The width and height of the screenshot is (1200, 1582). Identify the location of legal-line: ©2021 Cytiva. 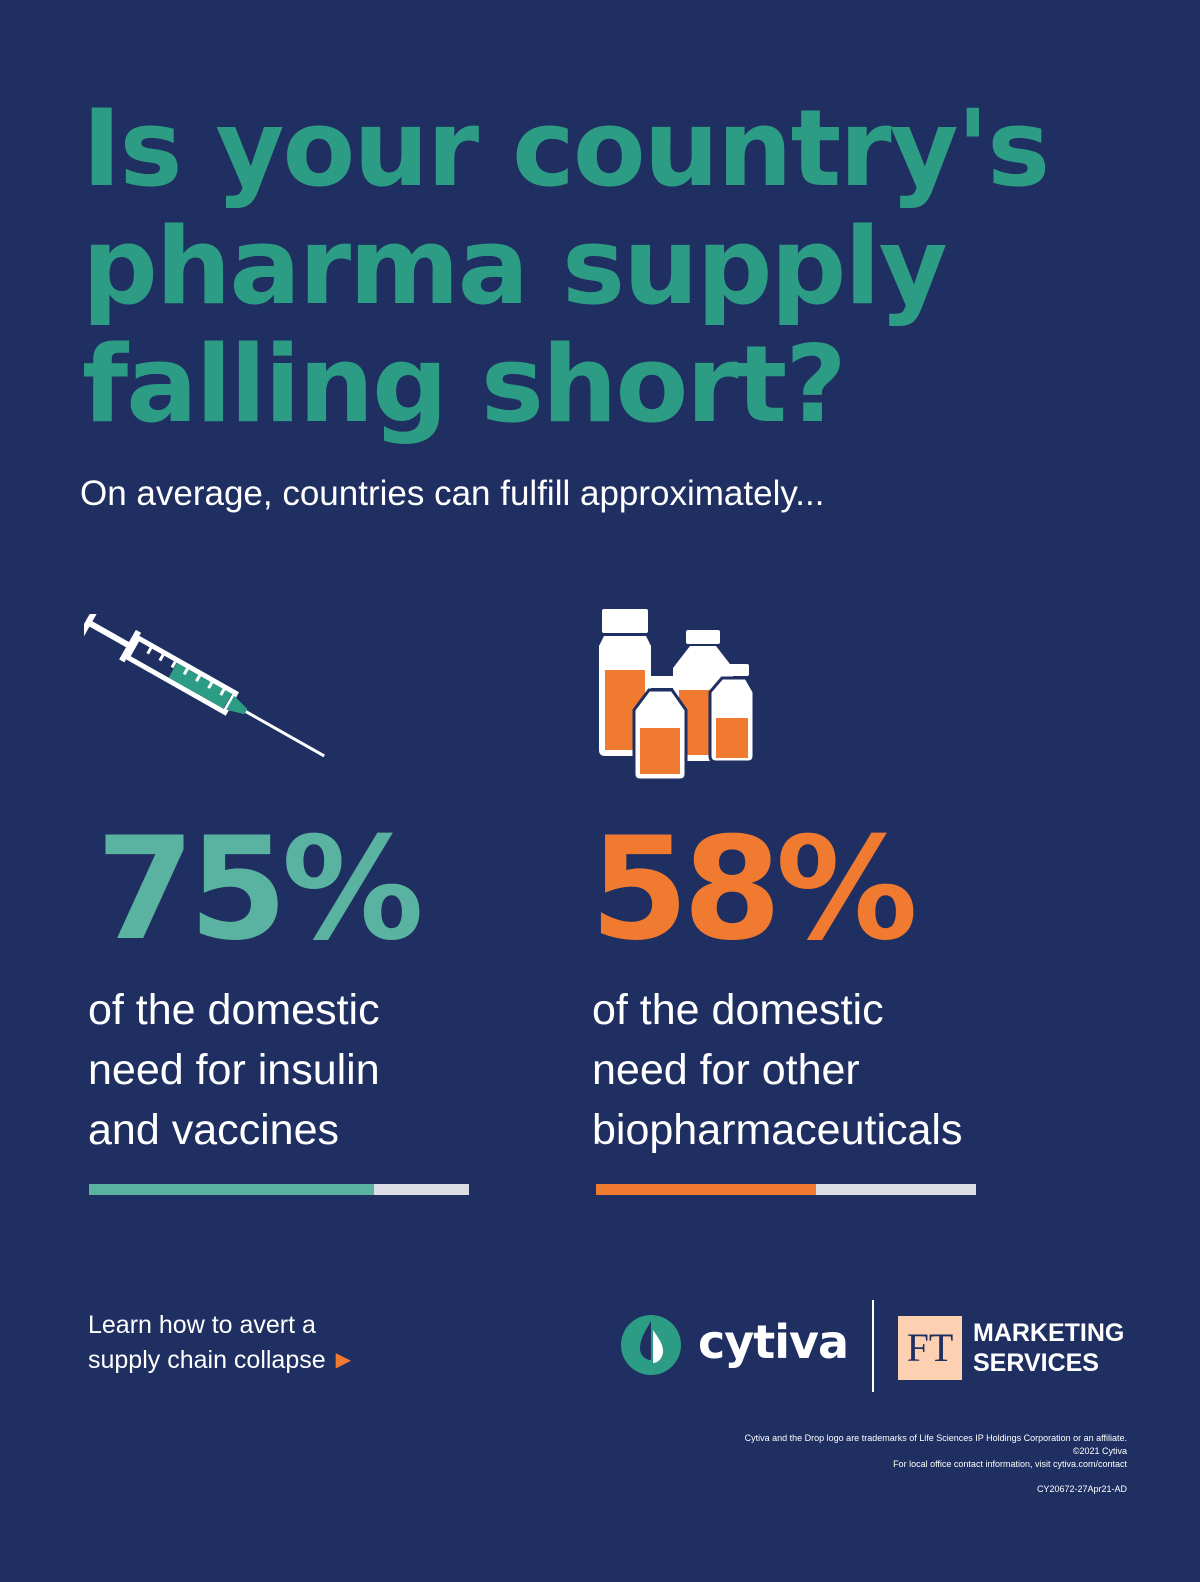
(1099, 1451).